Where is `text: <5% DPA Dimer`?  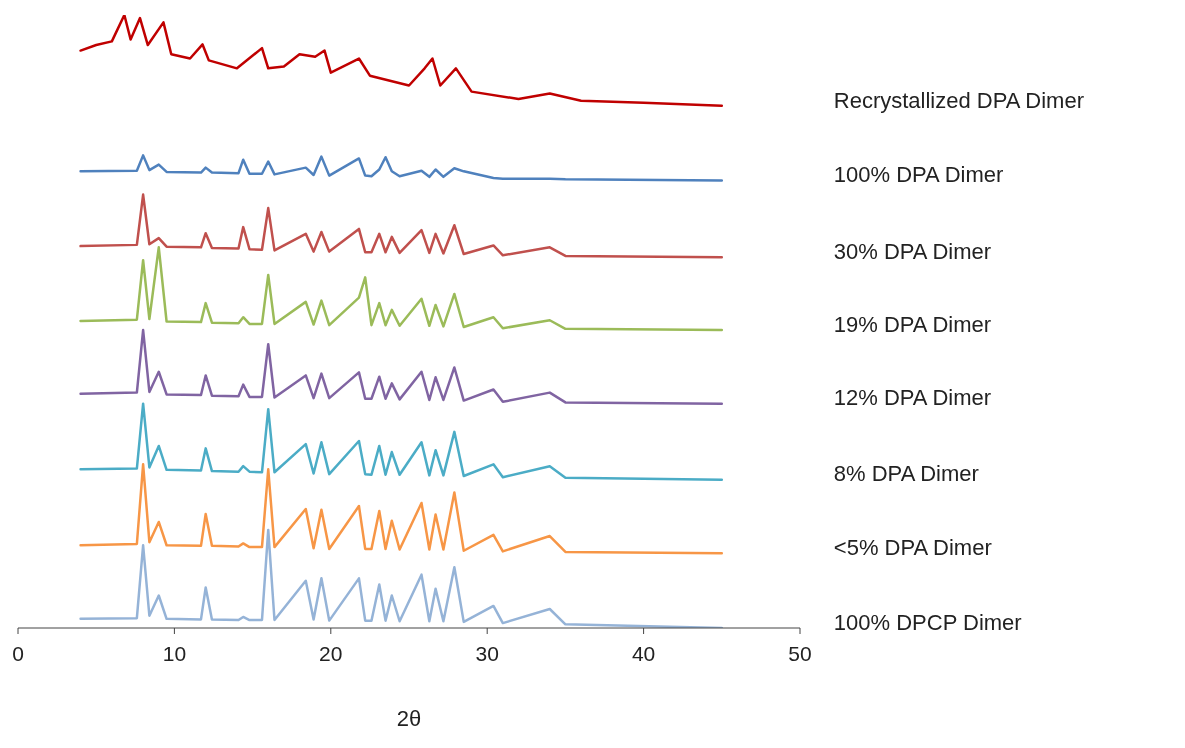
text: <5% DPA Dimer is located at coordinates (912, 548).